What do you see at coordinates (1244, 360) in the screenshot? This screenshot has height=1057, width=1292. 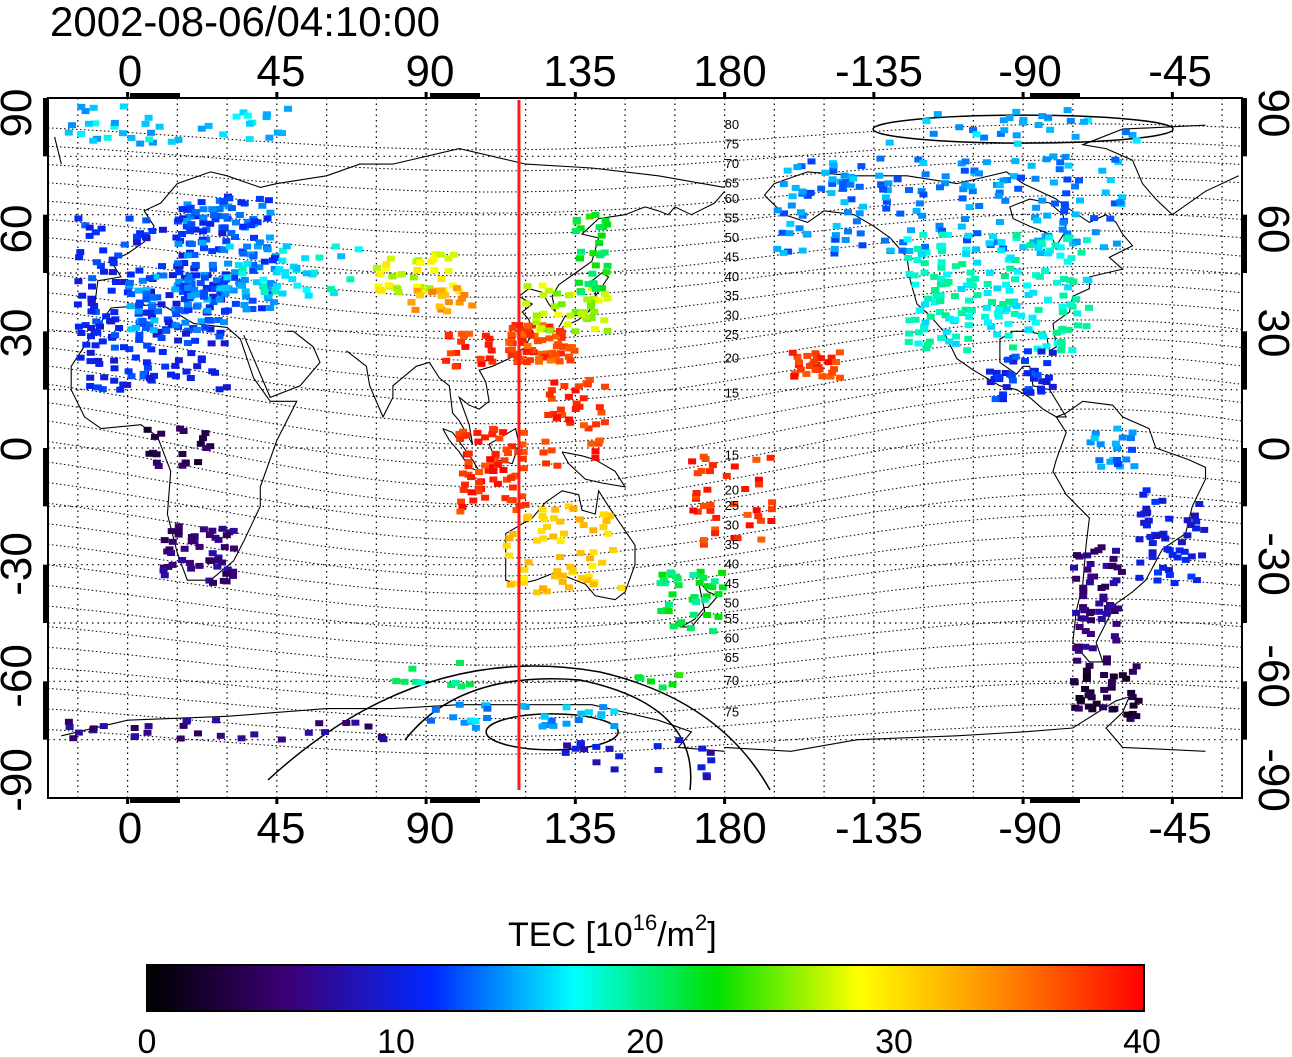 I see `frame-bar-right` at bounding box center [1244, 360].